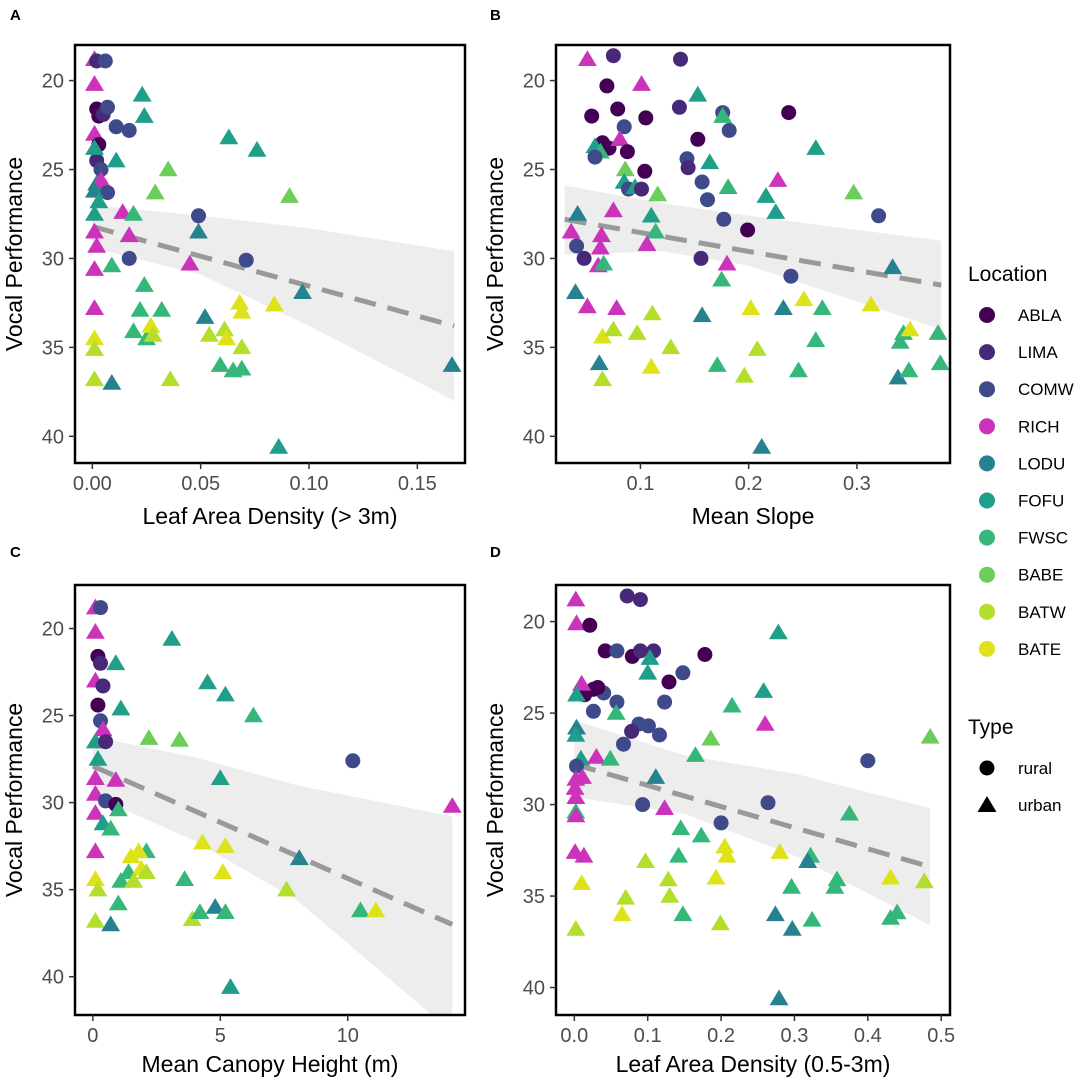 The image size is (1084, 1085). Describe the element at coordinates (270, 1064) in the screenshot. I see `x-axis-title: Mean Canopy Height (m)` at that location.